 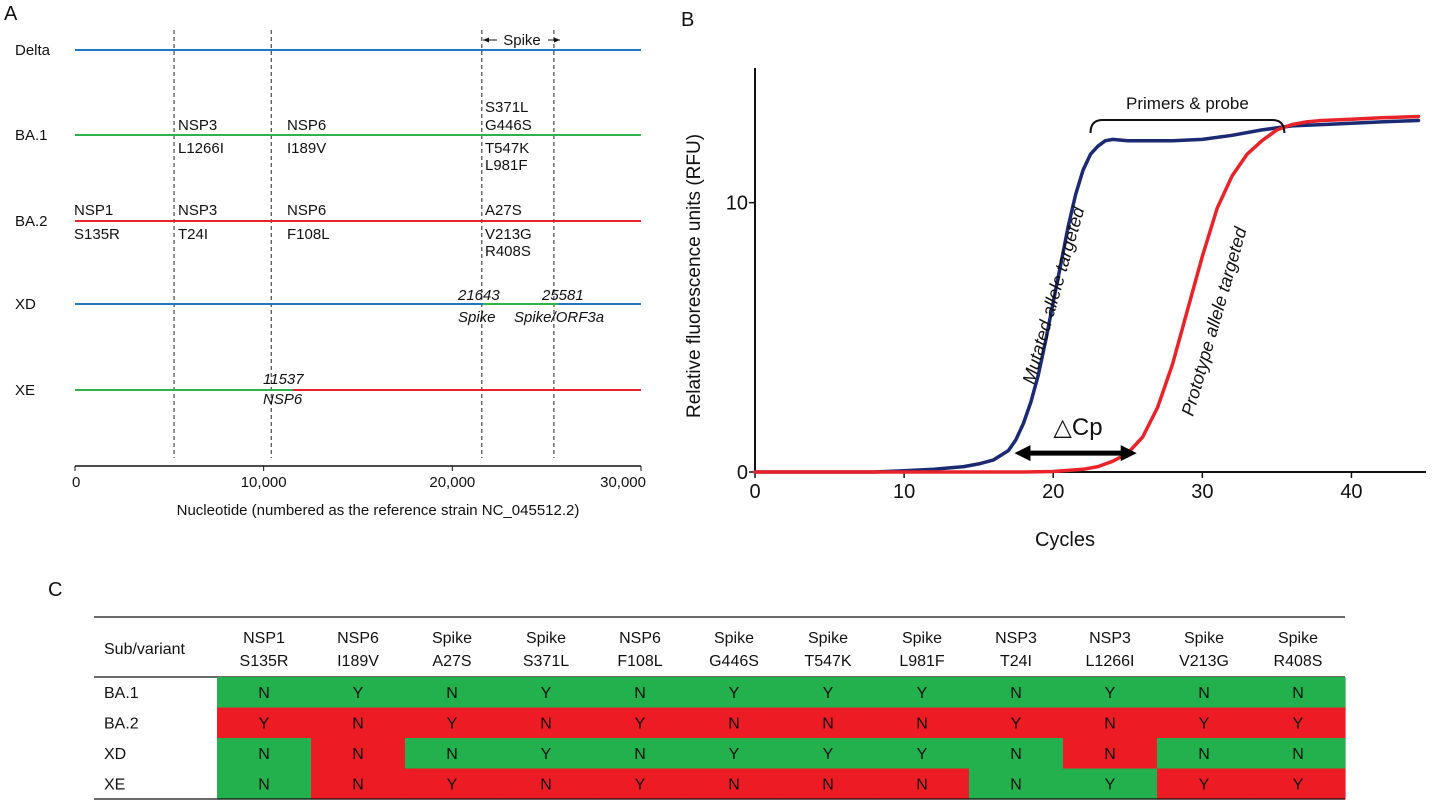 I want to click on pa-ba2-spike-mut-1: A27S, so click(x=503, y=210).